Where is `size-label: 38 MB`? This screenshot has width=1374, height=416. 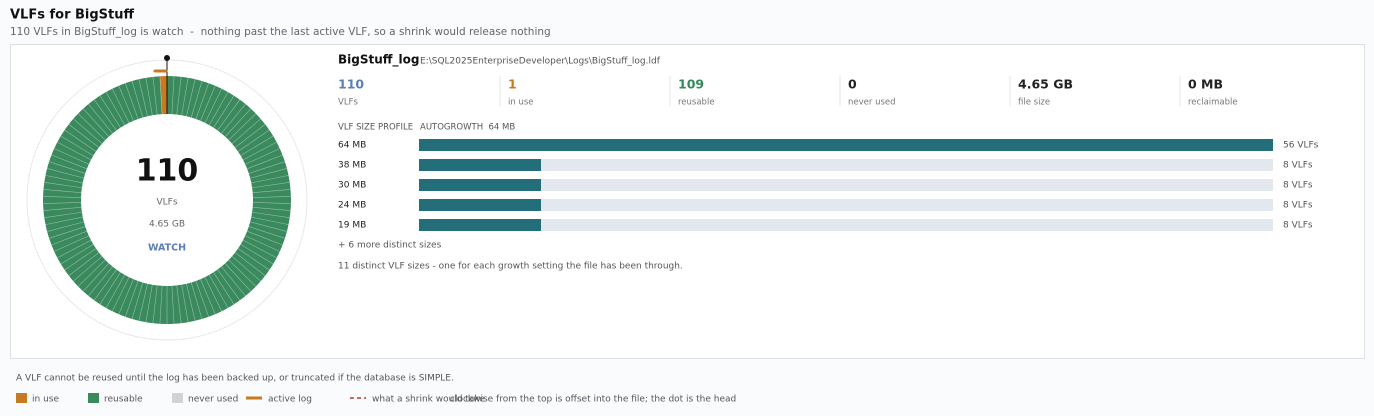 size-label: 38 MB is located at coordinates (352, 166).